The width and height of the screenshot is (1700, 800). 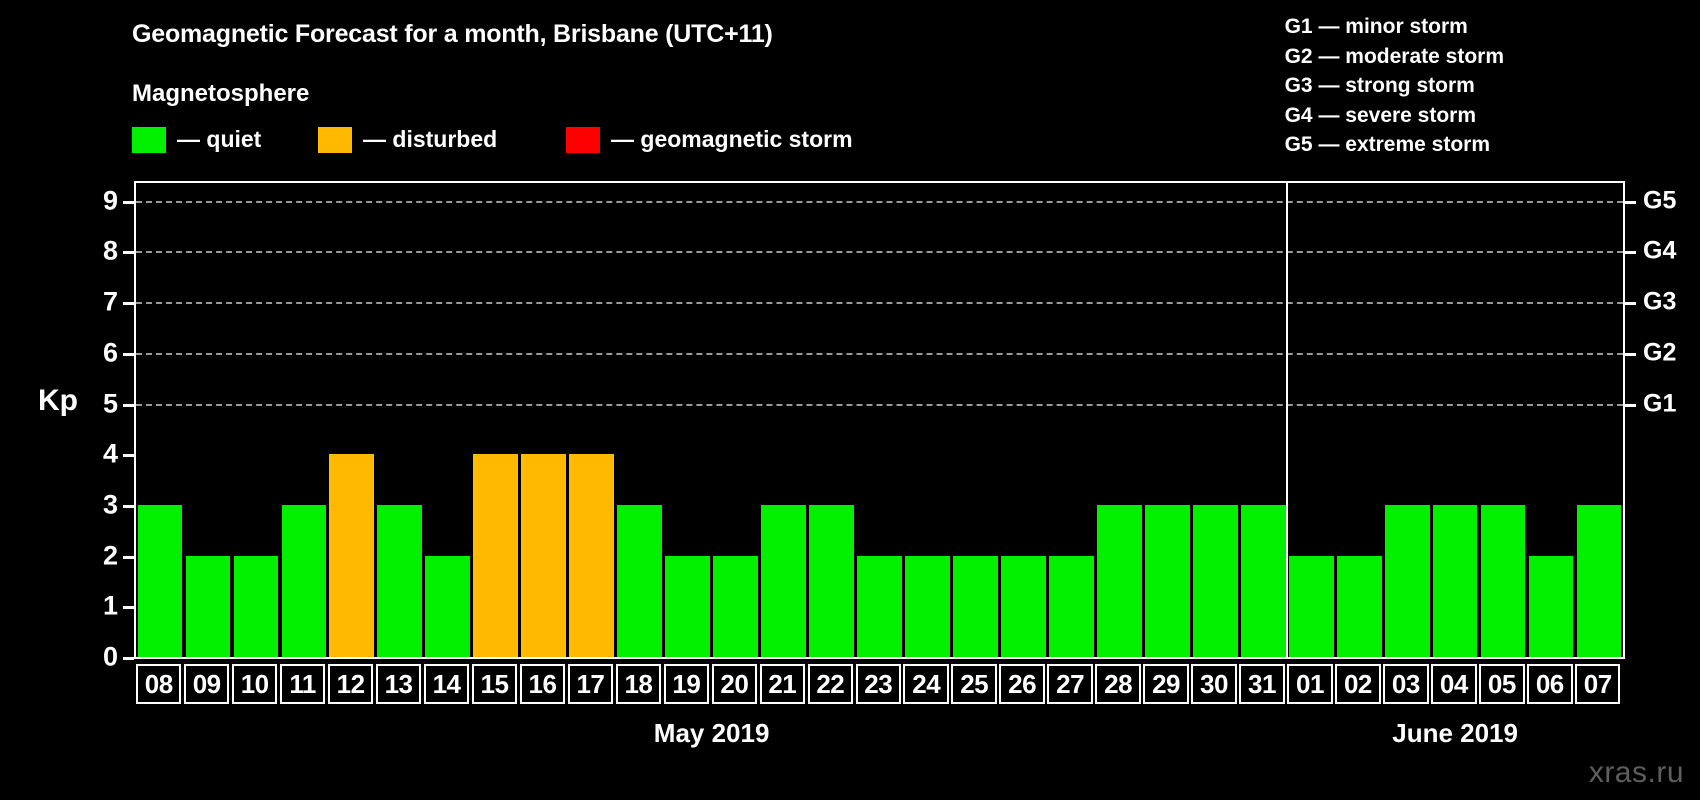 What do you see at coordinates (1387, 144) in the screenshot?
I see `storm-scale-line-5: G5 — extreme storm` at bounding box center [1387, 144].